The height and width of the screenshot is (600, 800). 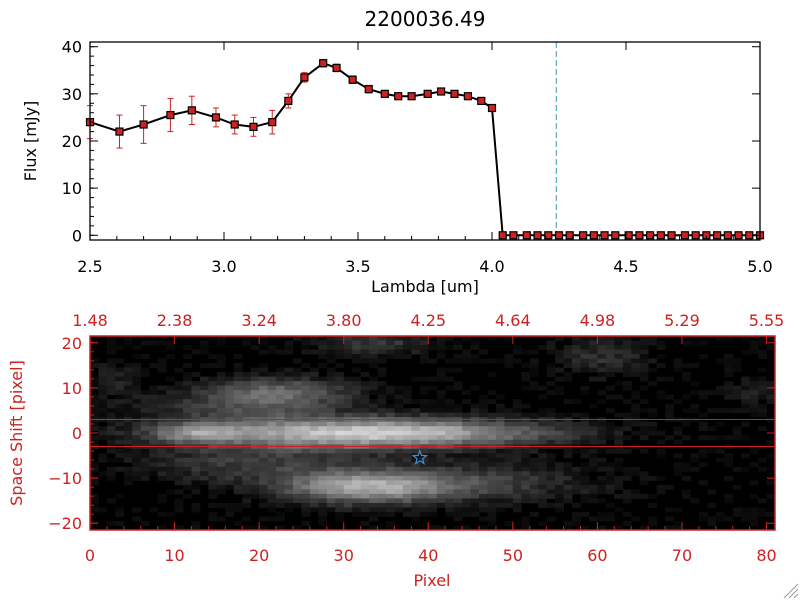 I want to click on resize-grip-icon, so click(x=791, y=591).